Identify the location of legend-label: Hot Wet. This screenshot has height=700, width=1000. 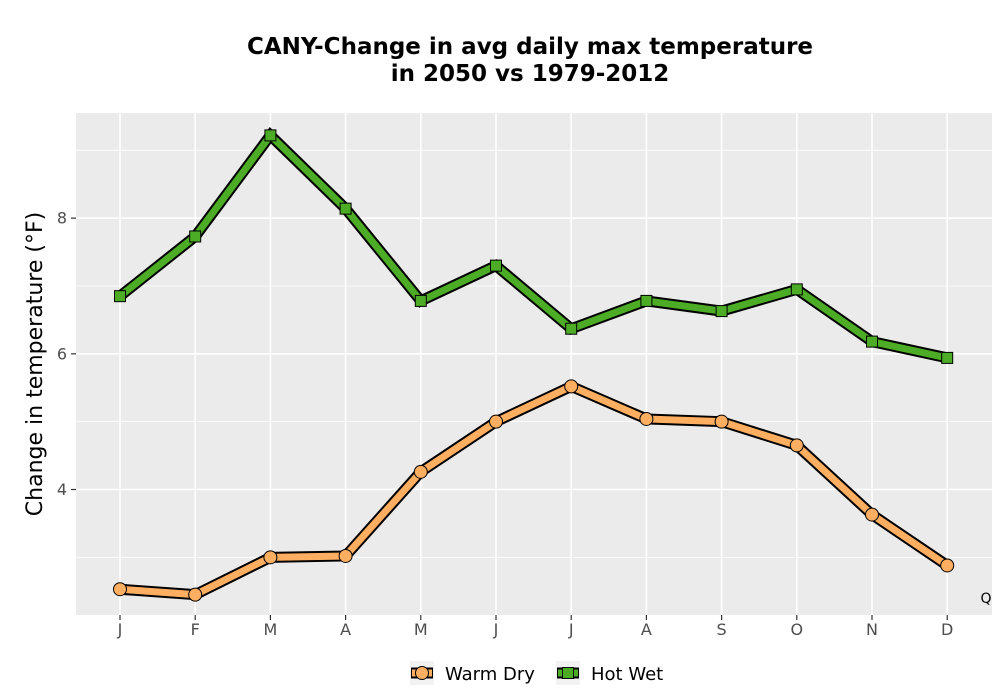
(627, 674).